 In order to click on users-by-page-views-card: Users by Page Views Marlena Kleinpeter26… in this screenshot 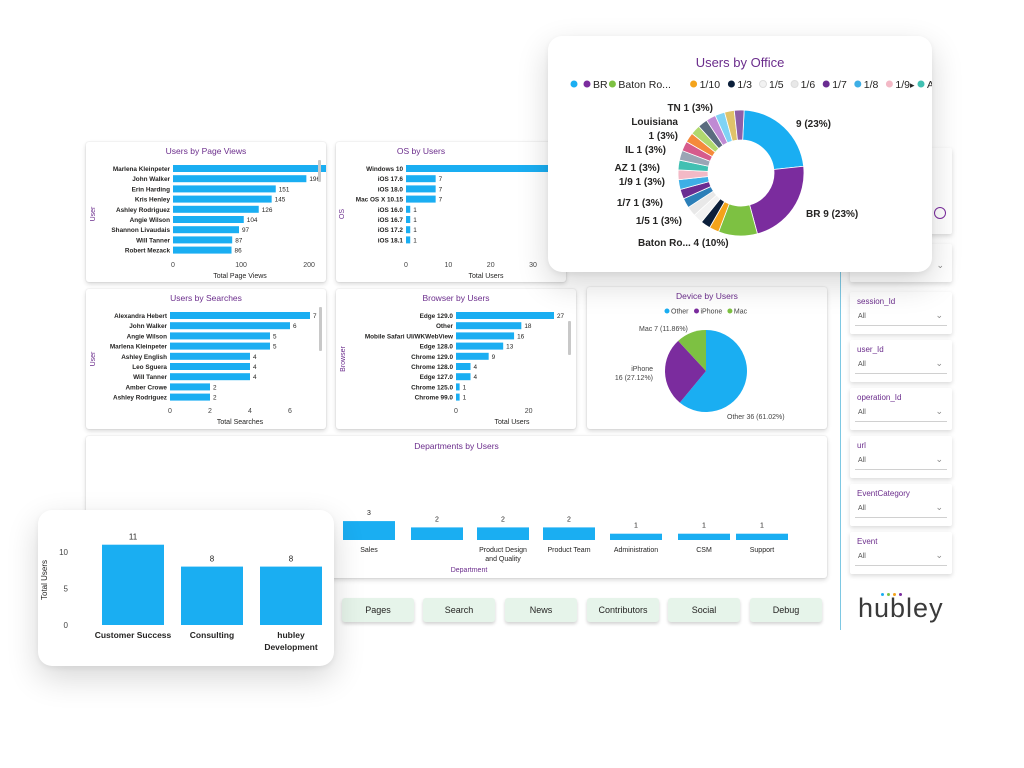, I will do `click(206, 212)`.